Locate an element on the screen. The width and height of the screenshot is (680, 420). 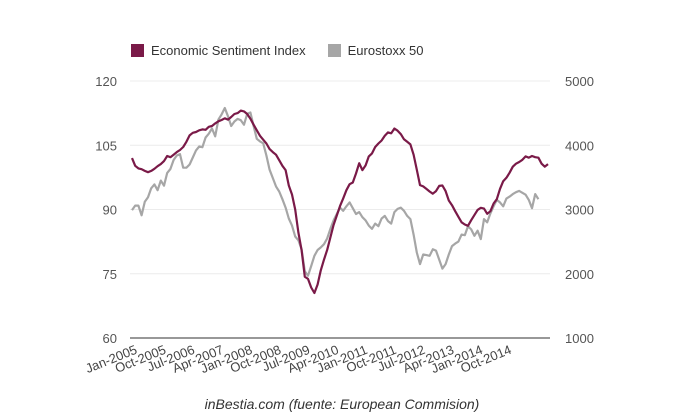
left-y-axis: 60 75 90 105 120 is located at coordinates (106, 210).